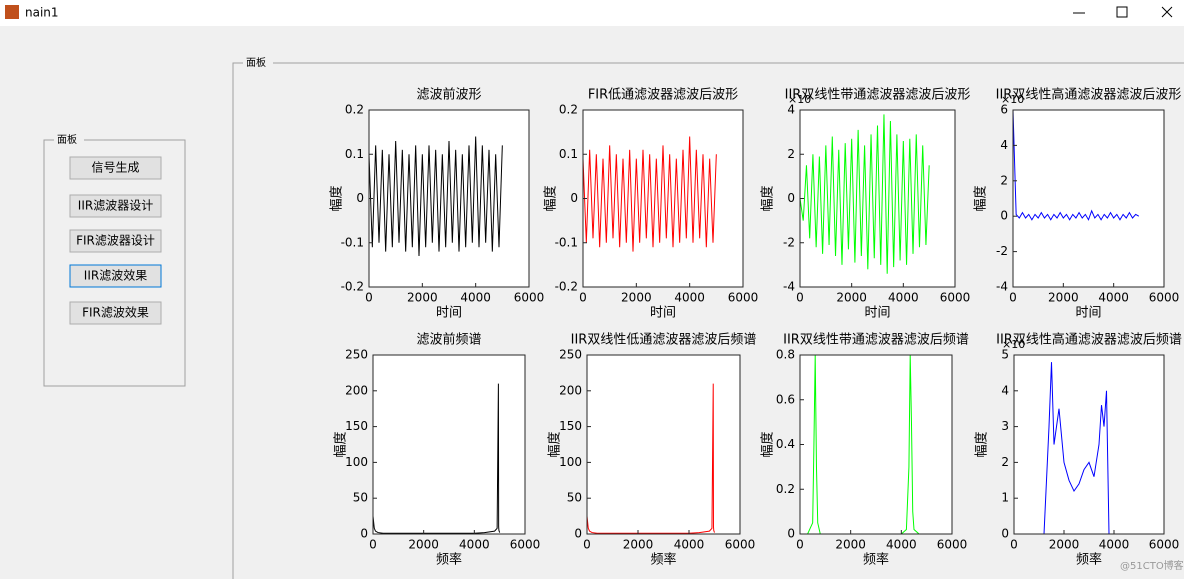  I want to click on close, so click(1167, 12).